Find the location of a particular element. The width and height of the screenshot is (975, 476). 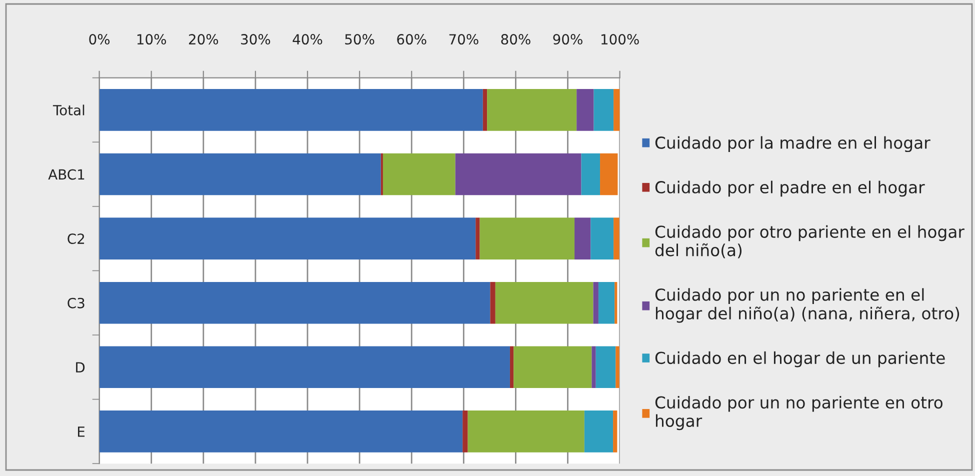

legend-label: Cuidado por otro pariente en el hogar del niño(a) is located at coordinates (809, 241).